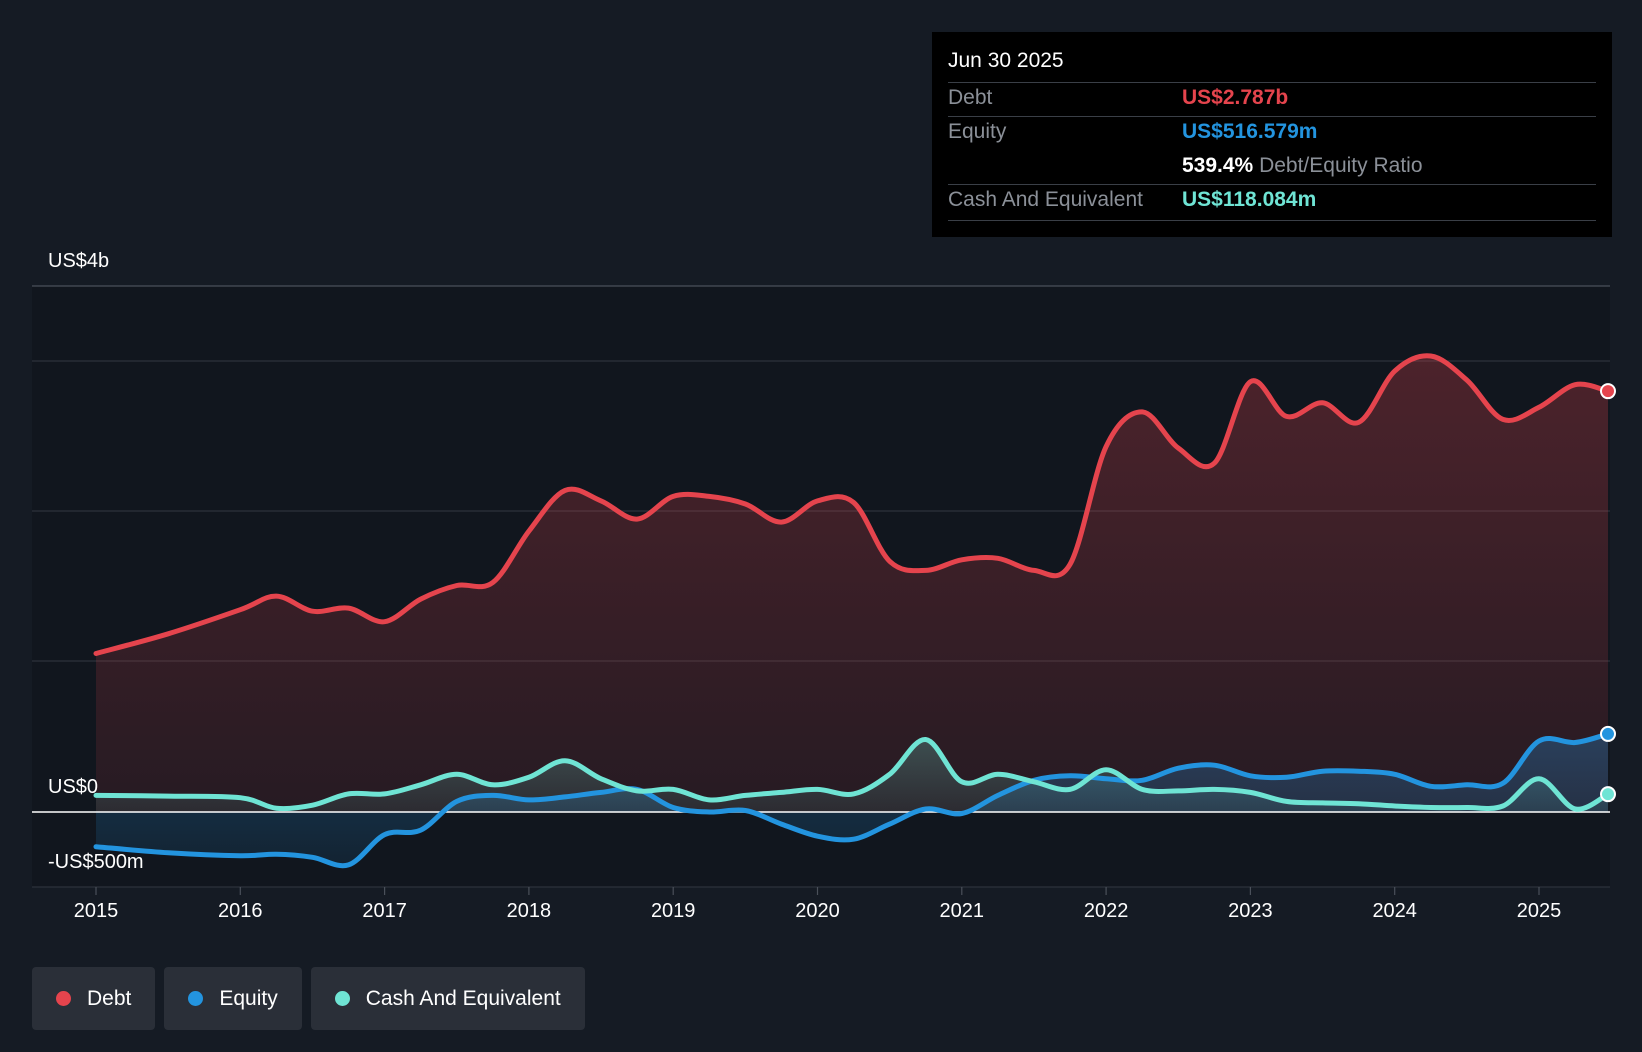 Image resolution: width=1642 pixels, height=1052 pixels. I want to click on x-tick-label: 2015, so click(96, 911).